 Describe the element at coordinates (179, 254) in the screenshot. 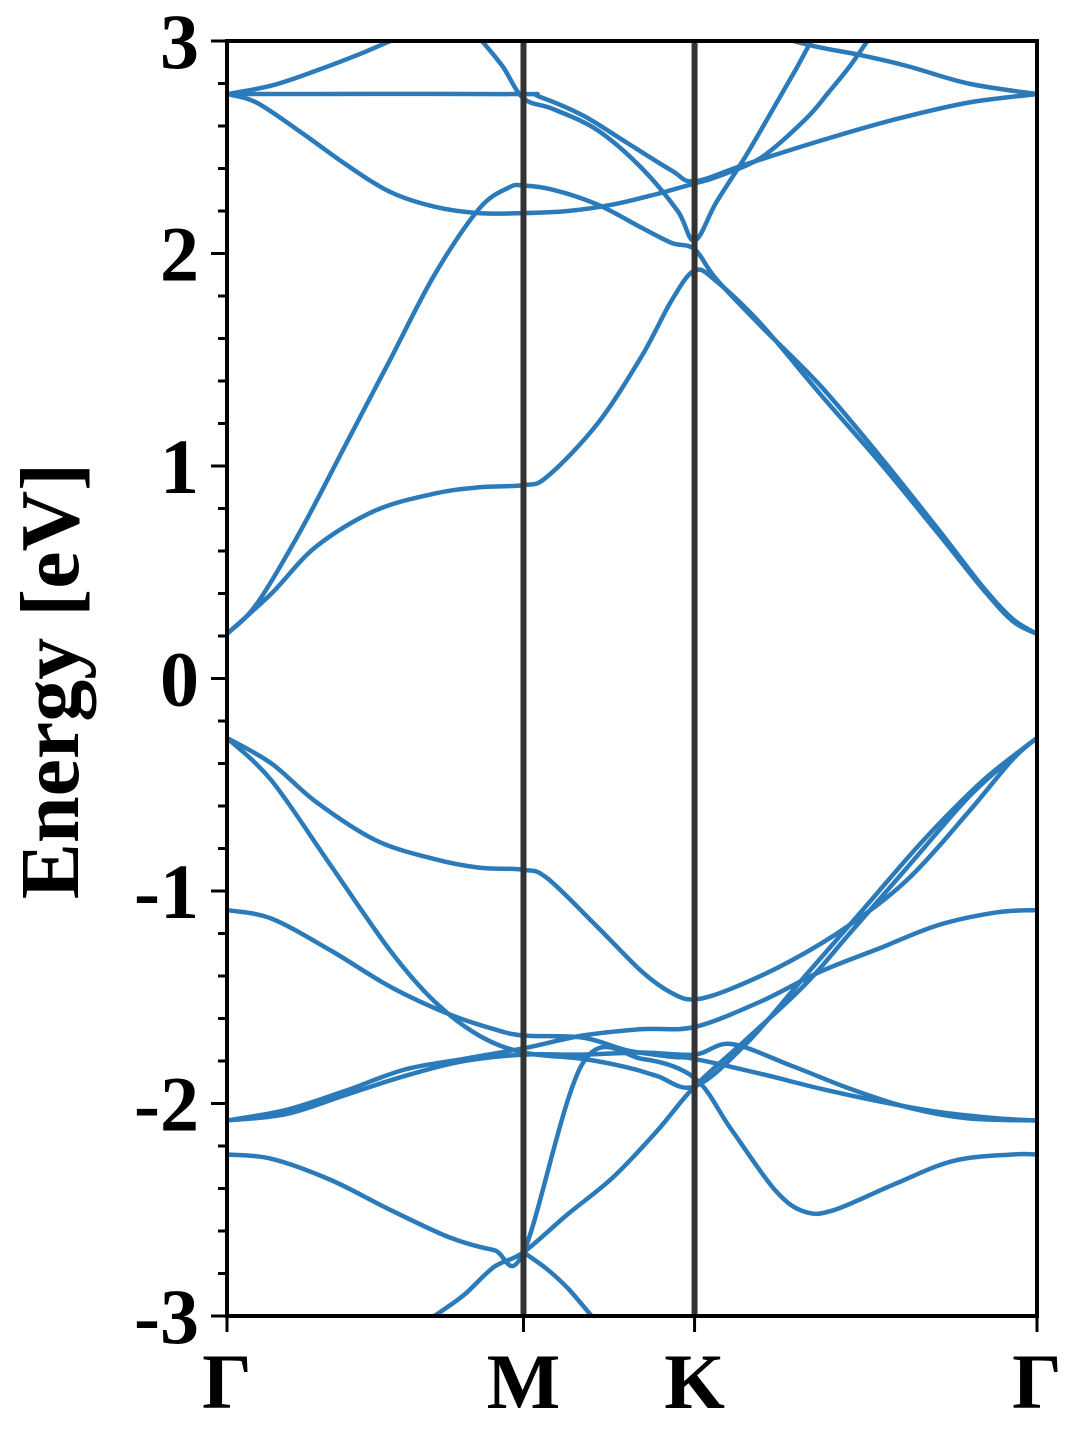

I see `y-tick-label: 2` at that location.